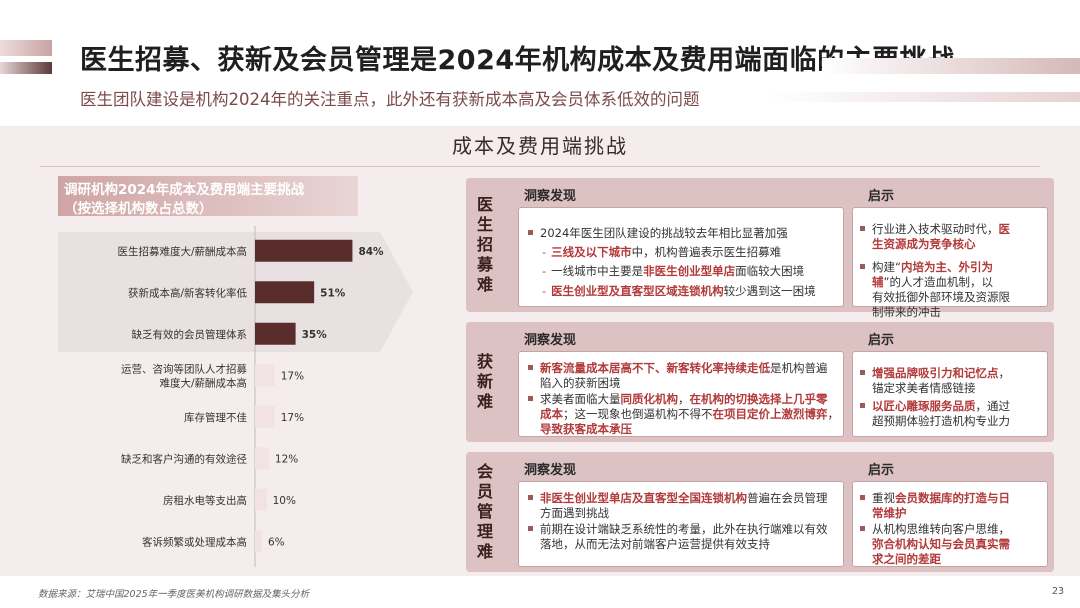 This screenshot has width=1080, height=608. I want to click on bar-value-label: 84%, so click(371, 252).